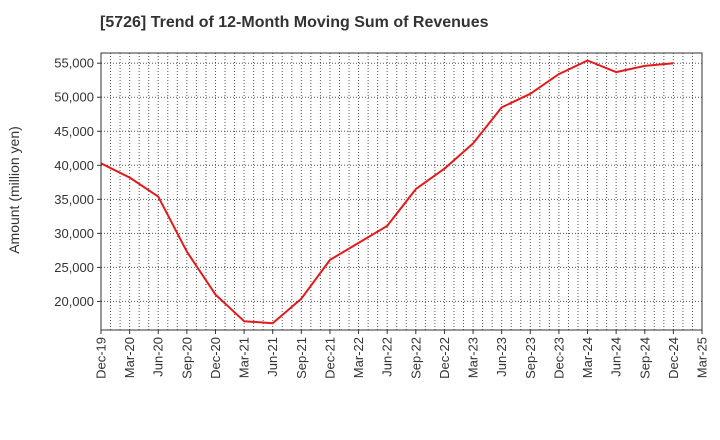 This screenshot has width=720, height=440. I want to click on x-tick-label: Mar-21, so click(244, 357).